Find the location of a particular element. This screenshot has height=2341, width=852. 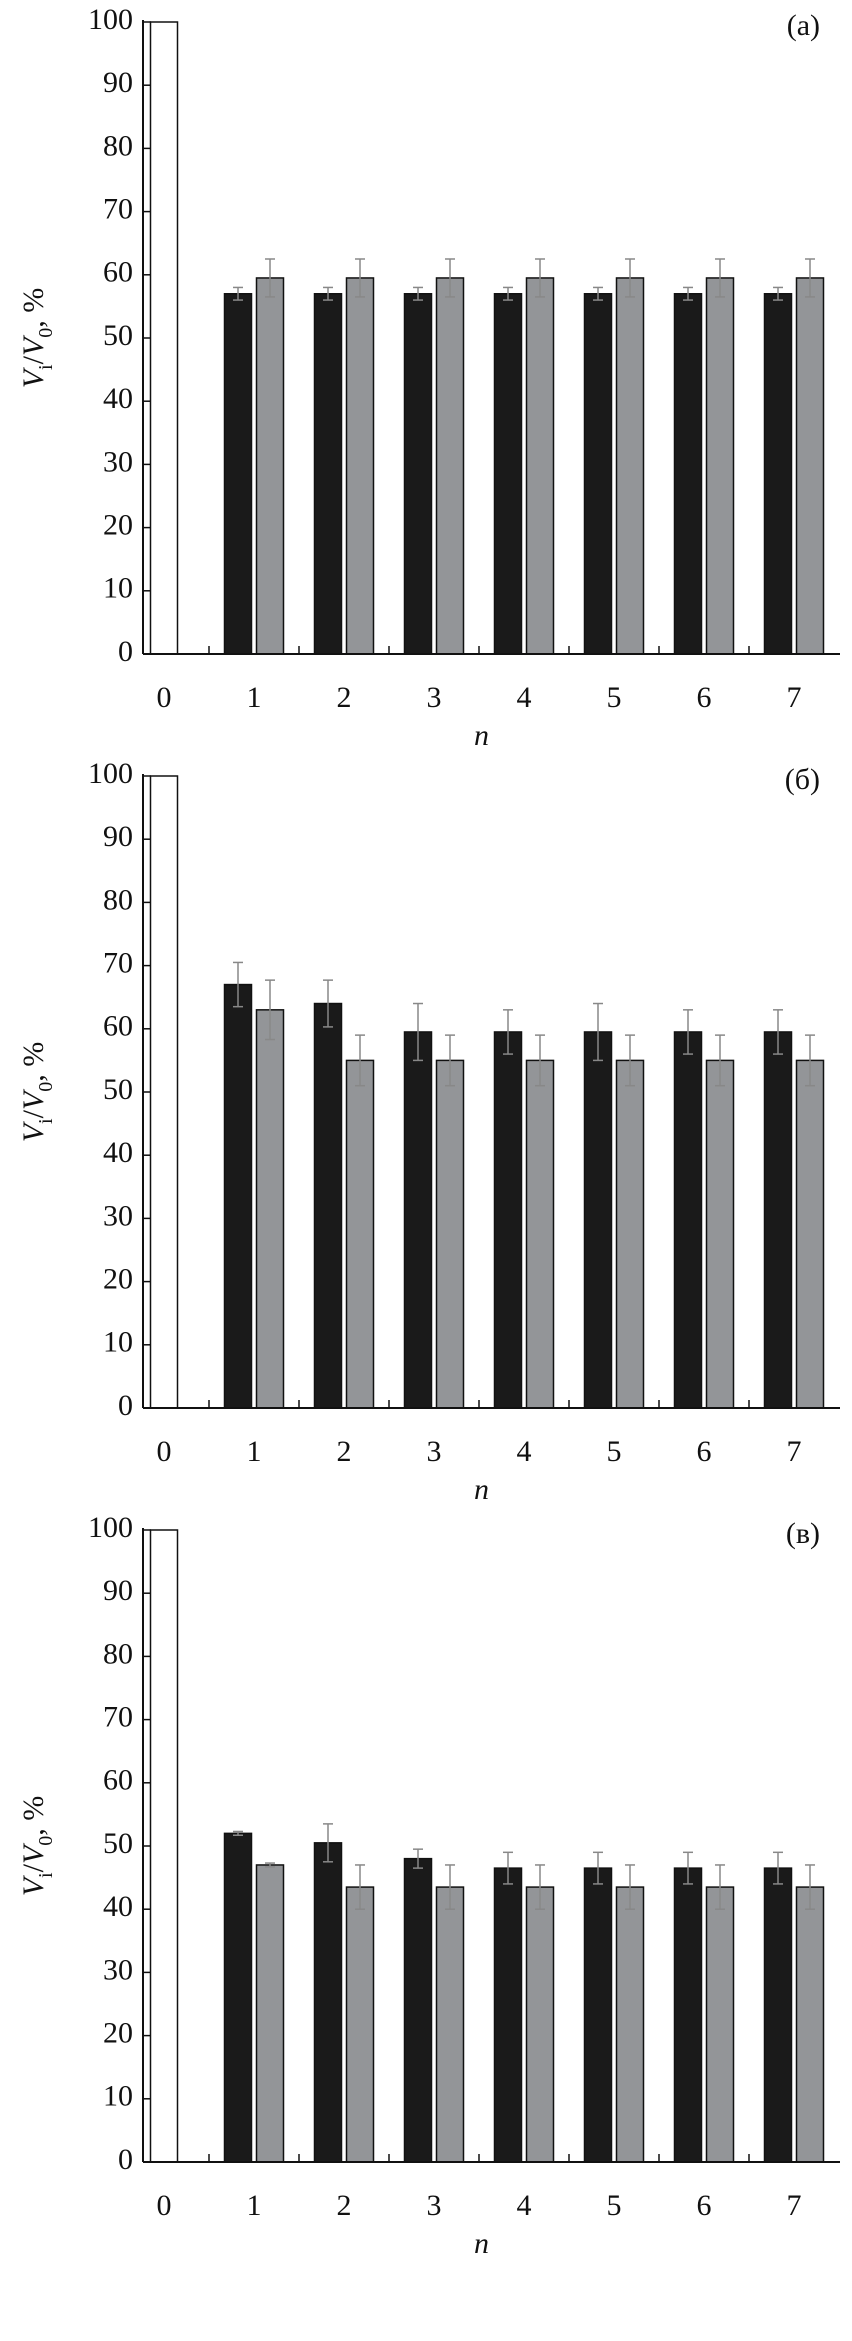

y-axis-label-part: i is located at coordinates (46, 367).